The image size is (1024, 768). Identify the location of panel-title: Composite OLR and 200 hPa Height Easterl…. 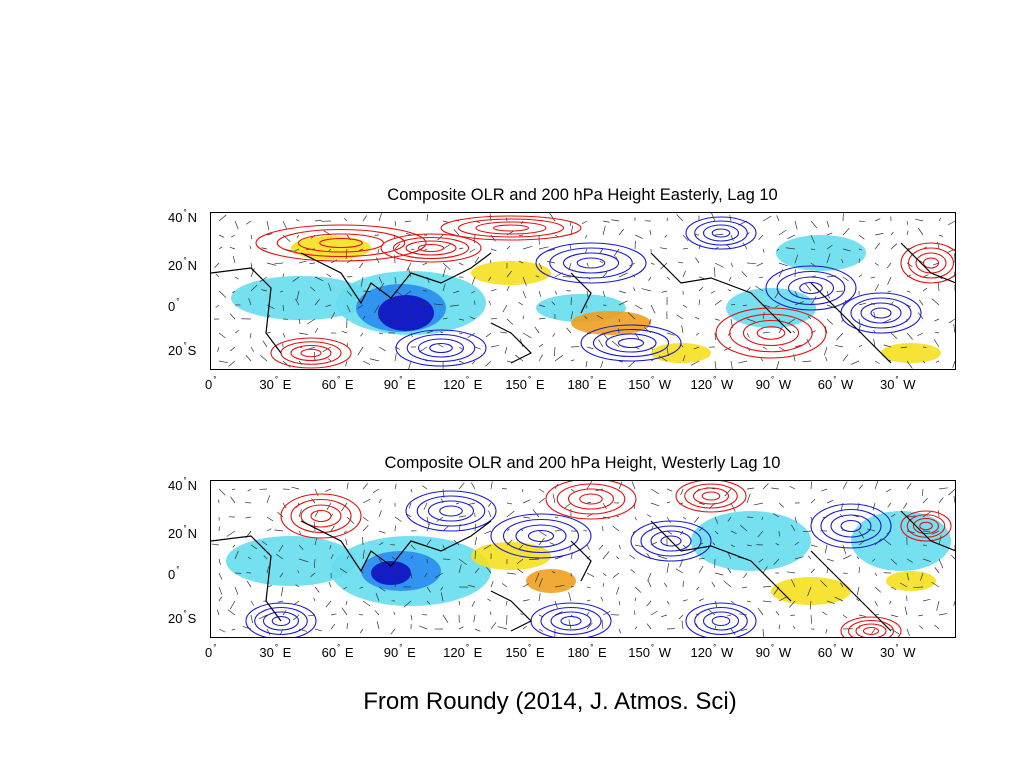
(582, 195).